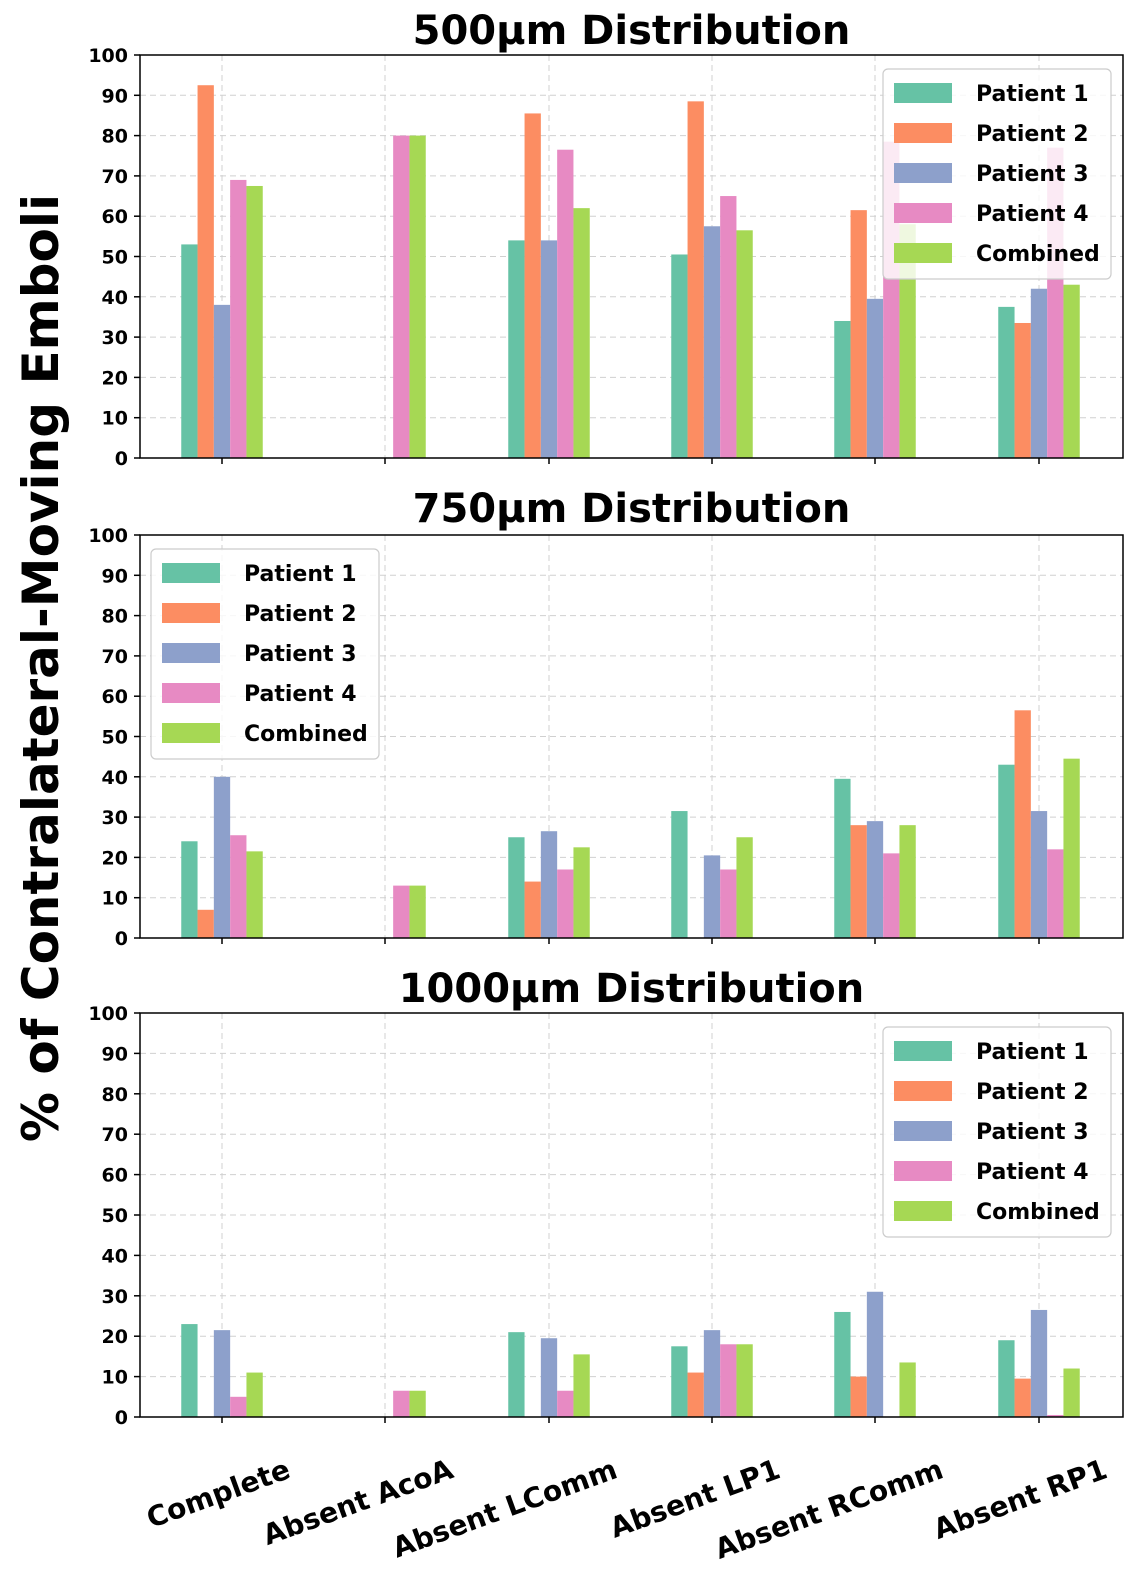  What do you see at coordinates (632, 989) in the screenshot?
I see `chart-title: 1000μm Distribution` at bounding box center [632, 989].